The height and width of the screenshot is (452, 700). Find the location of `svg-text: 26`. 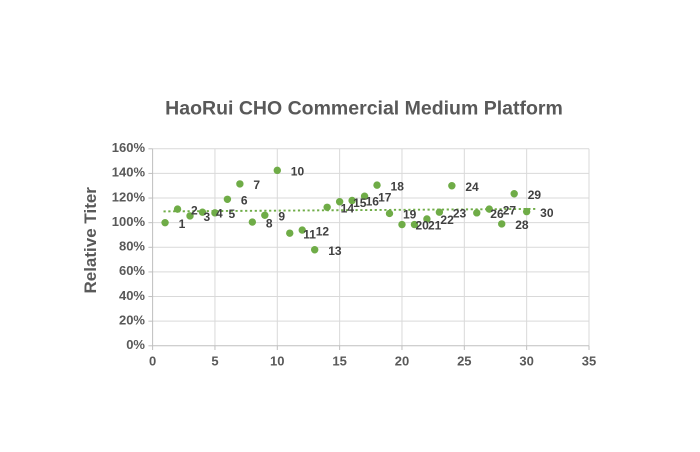

svg-text: 26 is located at coordinates (497, 214).